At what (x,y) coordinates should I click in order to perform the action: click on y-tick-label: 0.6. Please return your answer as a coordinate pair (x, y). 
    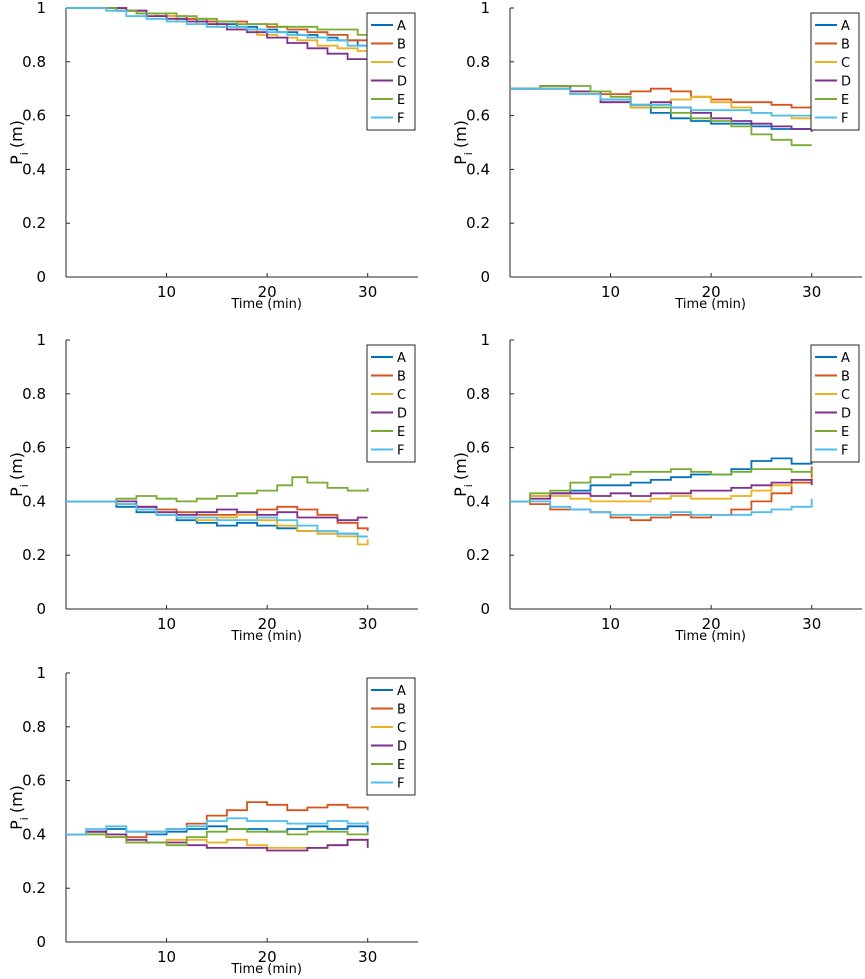
    Looking at the image, I should click on (34, 781).